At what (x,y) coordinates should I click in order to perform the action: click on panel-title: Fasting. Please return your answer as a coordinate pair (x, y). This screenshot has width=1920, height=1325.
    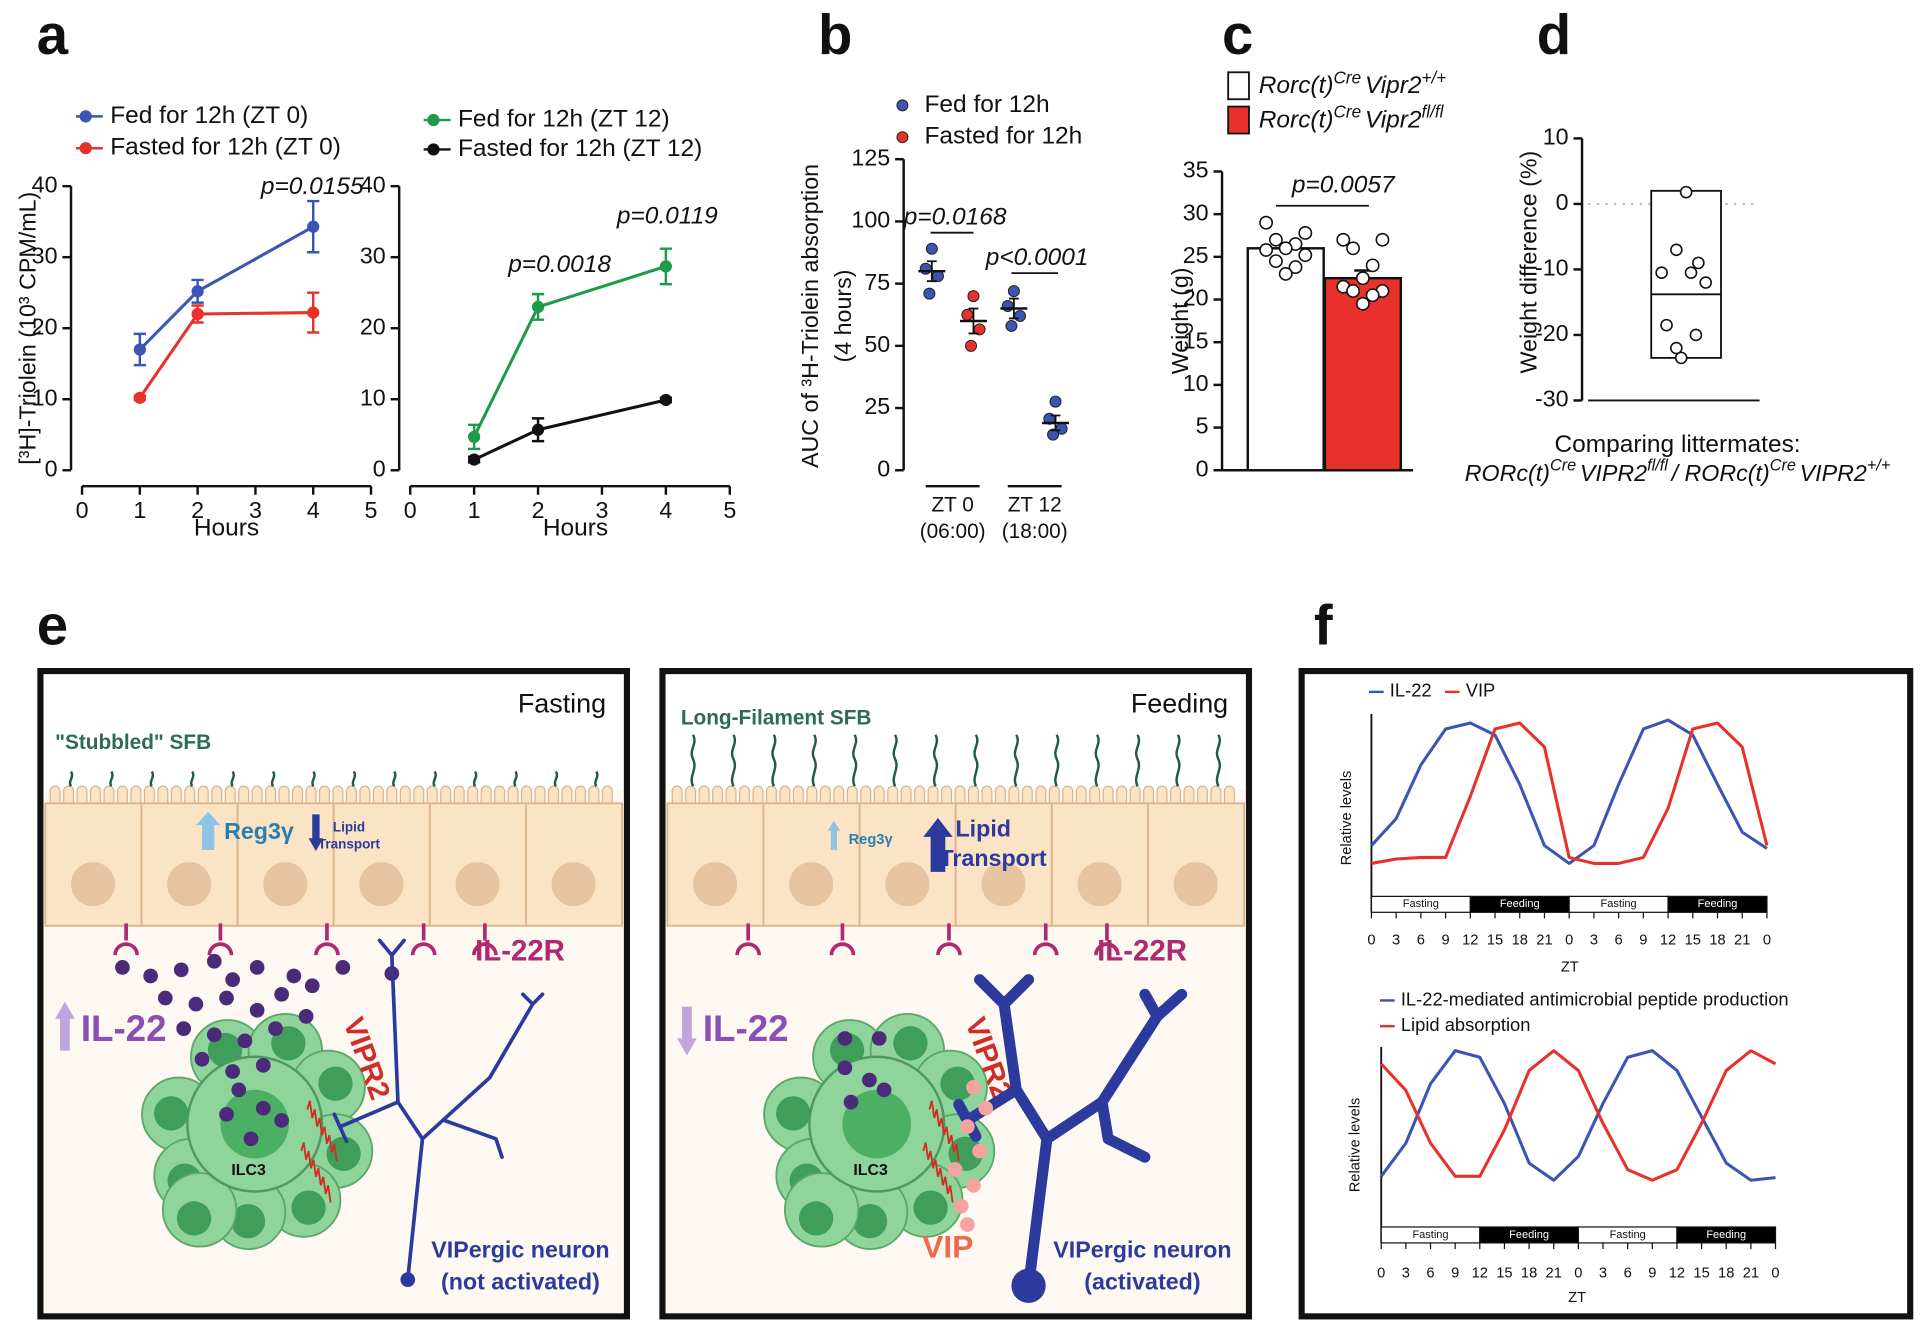
    Looking at the image, I should click on (562, 703).